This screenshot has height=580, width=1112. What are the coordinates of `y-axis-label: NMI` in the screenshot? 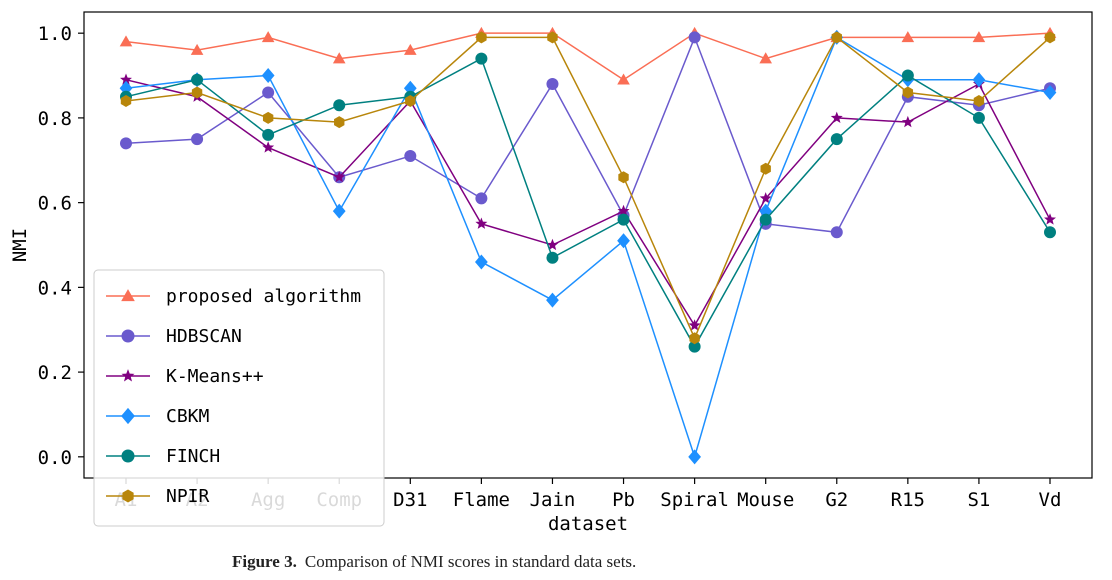 It's located at (20, 245).